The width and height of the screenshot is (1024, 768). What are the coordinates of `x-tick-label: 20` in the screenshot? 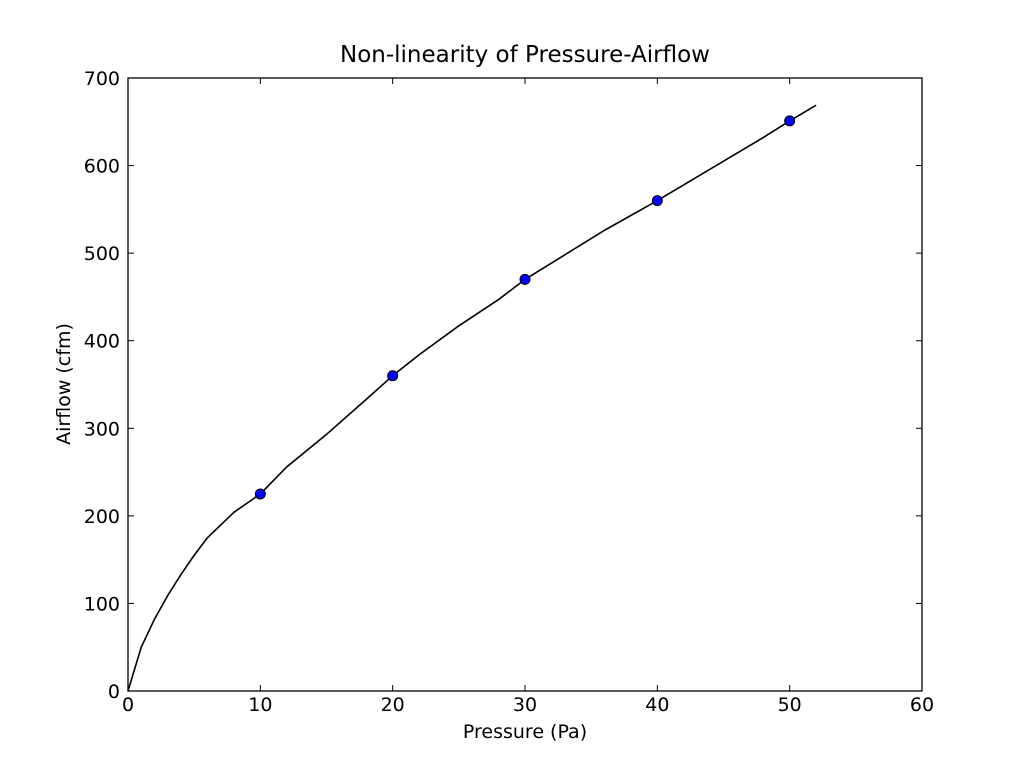 It's located at (393, 705).